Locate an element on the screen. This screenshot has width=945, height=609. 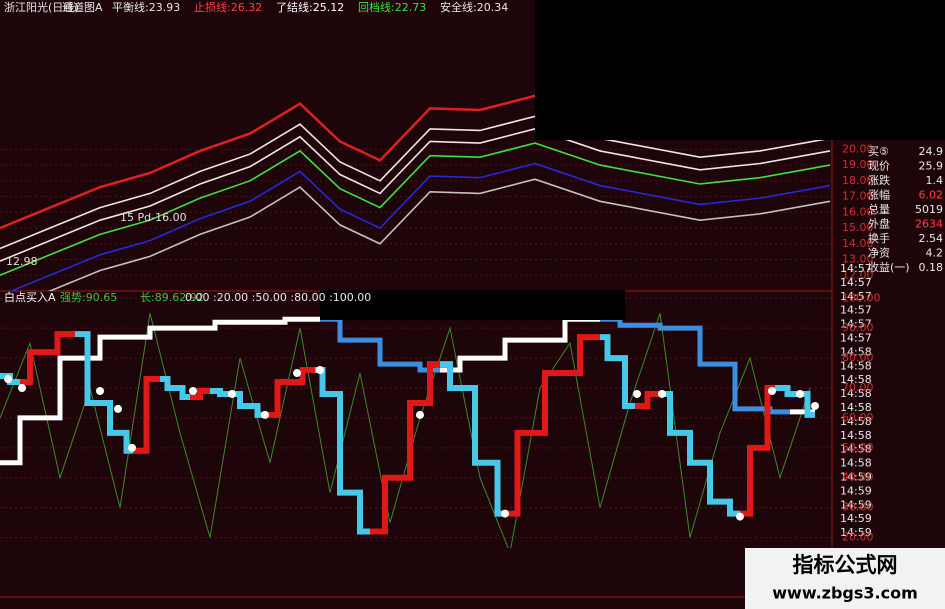
info-value: 25.9 is located at coordinates (931, 166).